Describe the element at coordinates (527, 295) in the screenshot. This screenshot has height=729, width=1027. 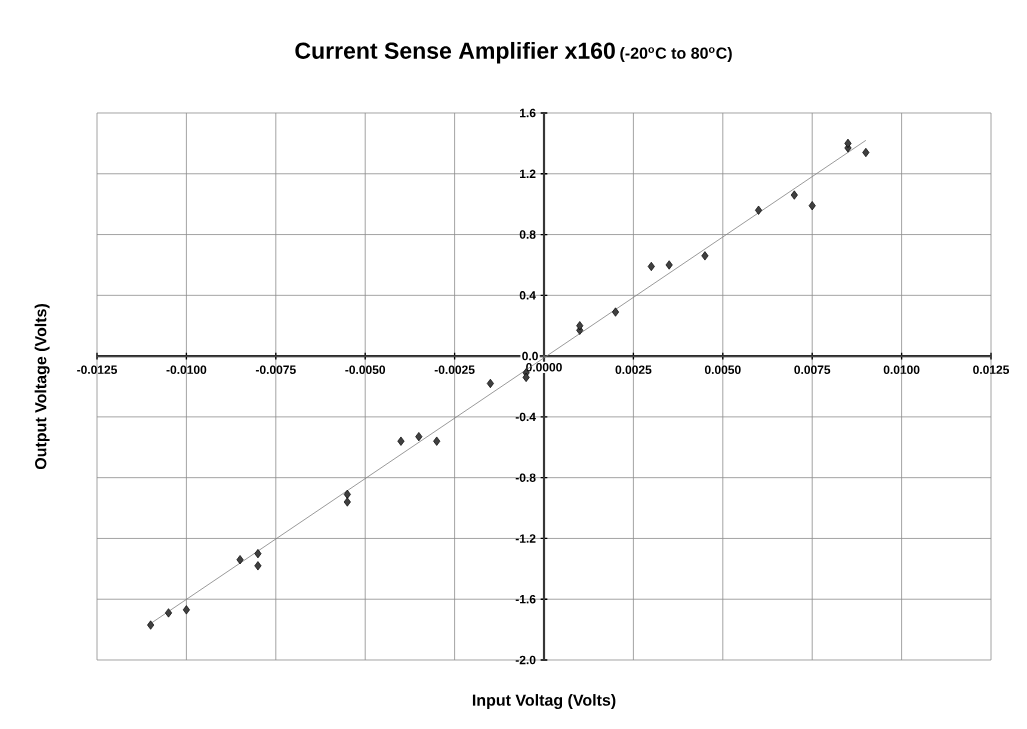
I see `y-tick-label: 0.4` at that location.